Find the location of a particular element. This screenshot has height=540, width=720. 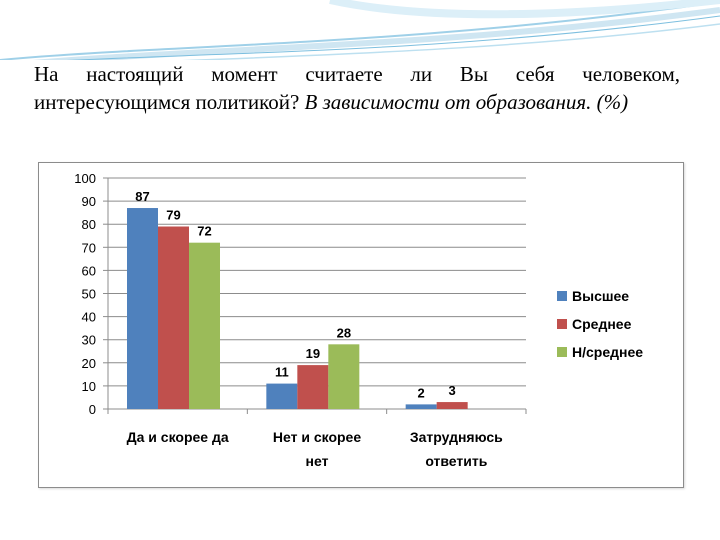

y-tick-label: 50 is located at coordinates (89, 294).